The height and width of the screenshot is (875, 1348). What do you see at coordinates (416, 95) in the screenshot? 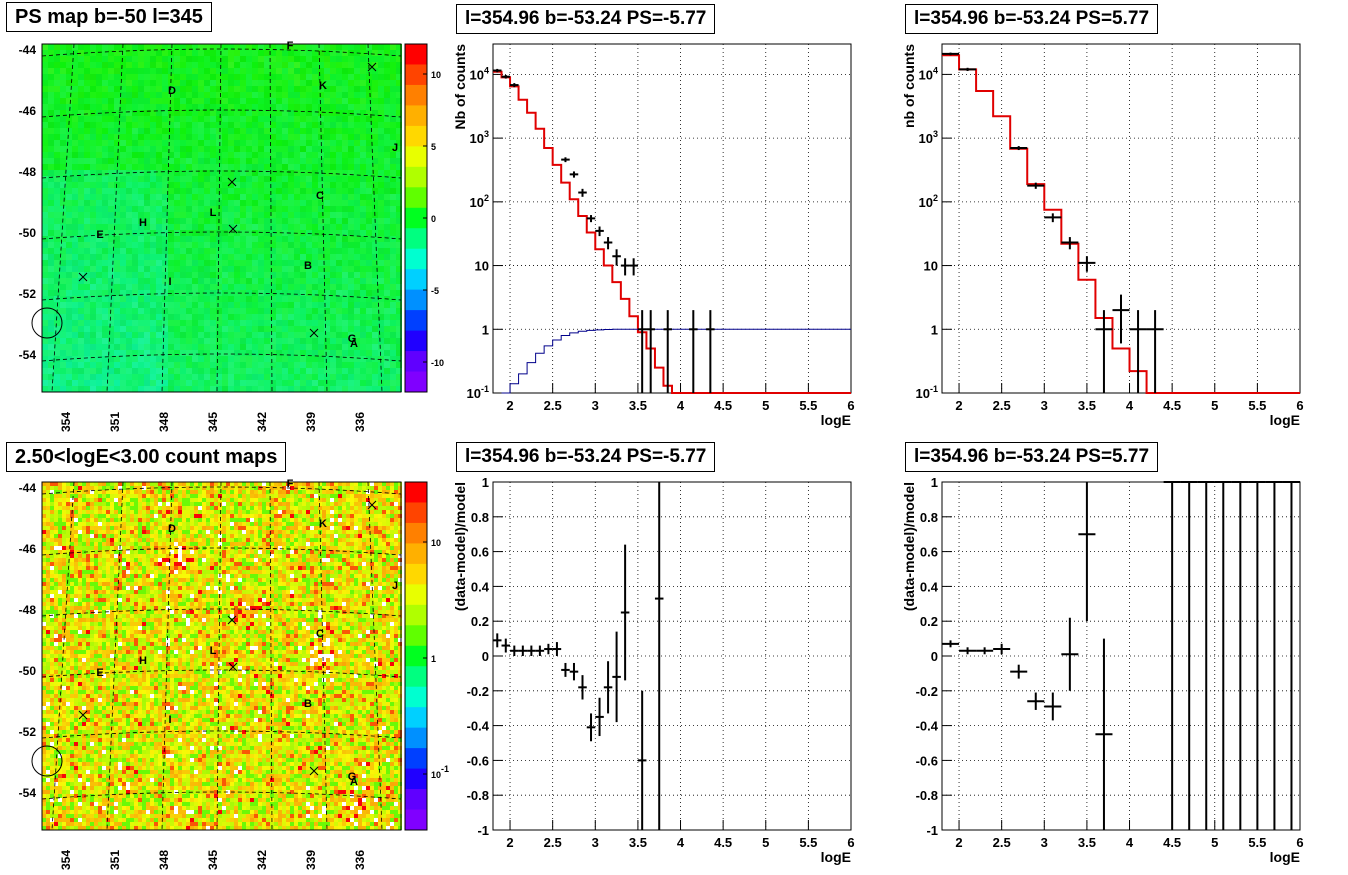
I see `ps-map-colorbar-swatch` at bounding box center [416, 95].